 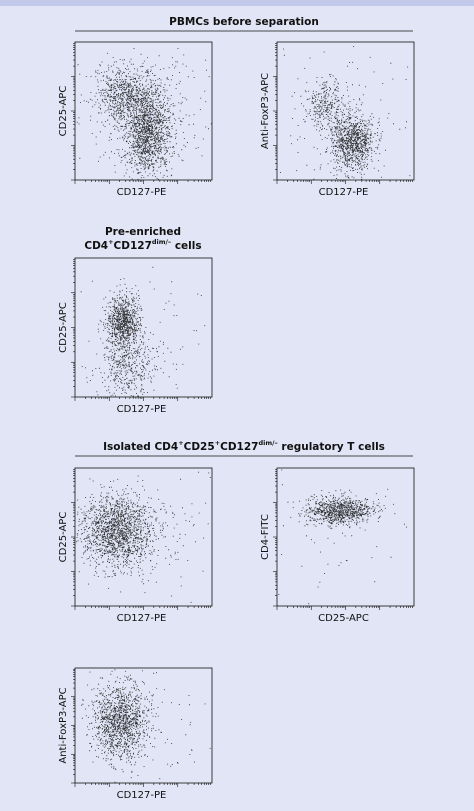 What do you see at coordinates (237, 3) in the screenshot?
I see `top-band` at bounding box center [237, 3].